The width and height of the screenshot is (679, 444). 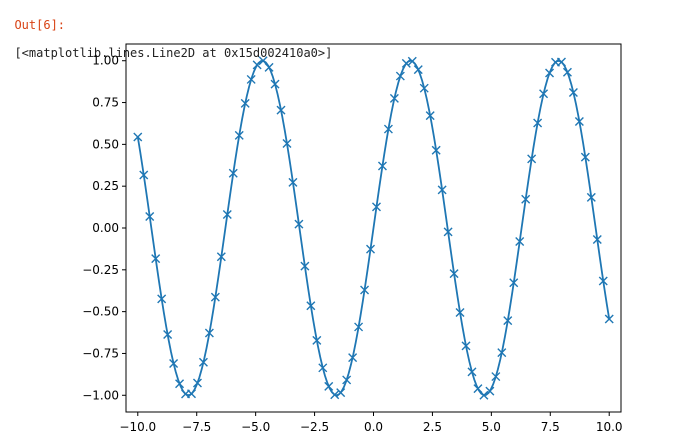 I want to click on y-tick-label: −0.50, so click(x=100, y=312).